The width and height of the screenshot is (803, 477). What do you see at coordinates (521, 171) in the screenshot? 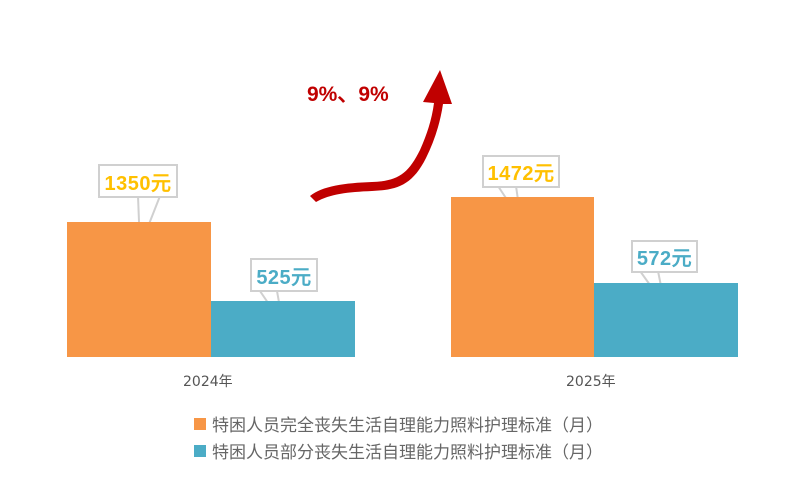
I see `data-label-2025-full: 1472元` at bounding box center [521, 171].